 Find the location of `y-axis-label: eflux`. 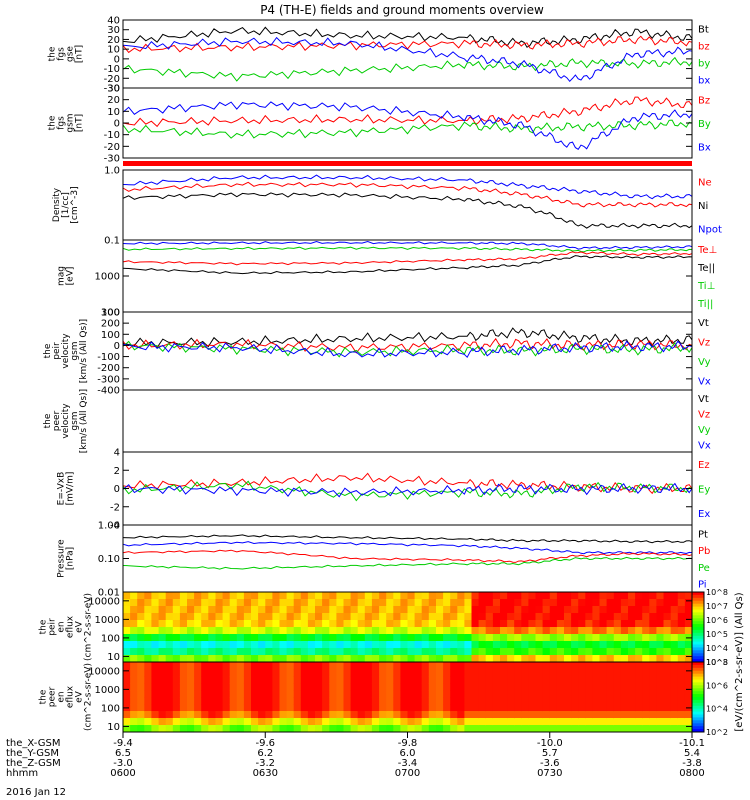

y-axis-label: eflux is located at coordinates (71, 626).